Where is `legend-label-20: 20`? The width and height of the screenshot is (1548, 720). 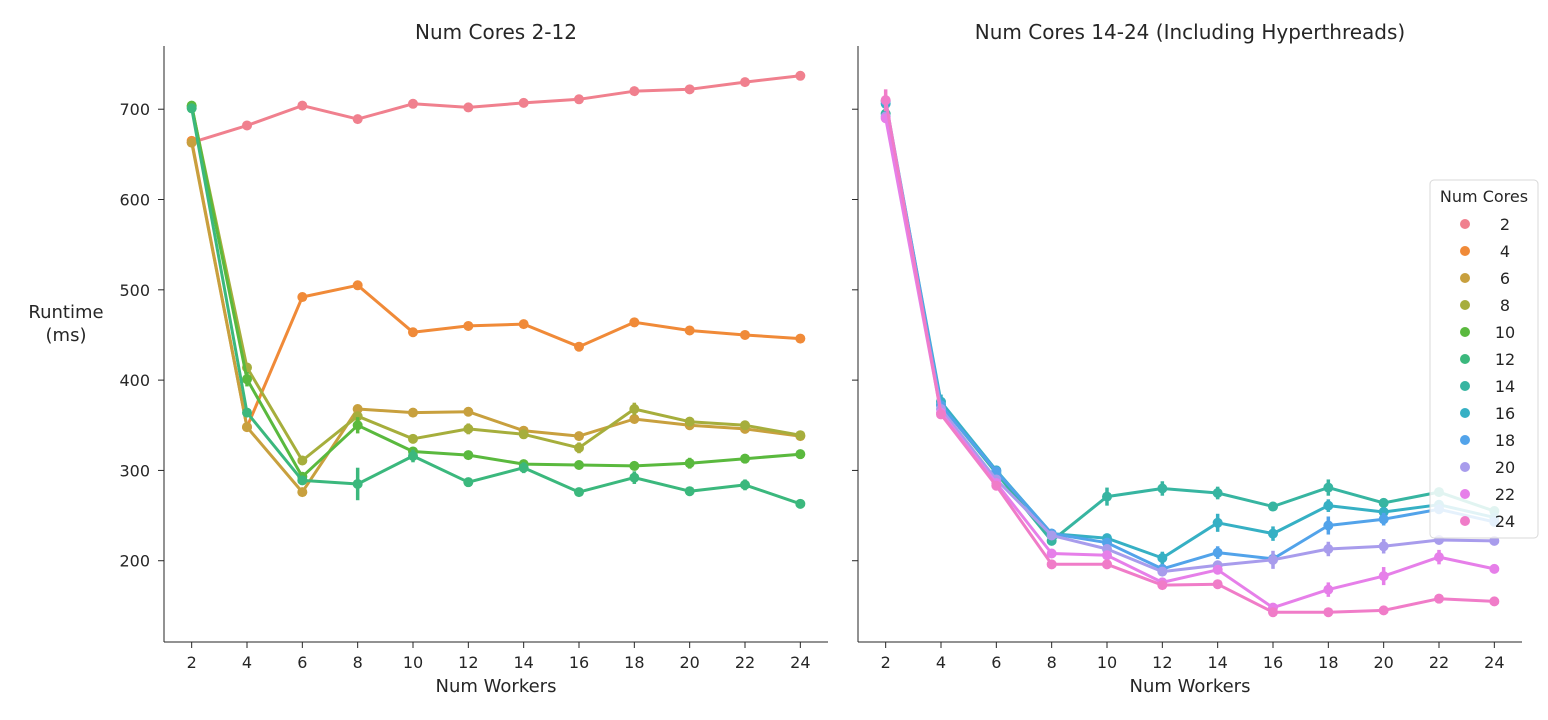
legend-label-20: 20 is located at coordinates (1505, 467).